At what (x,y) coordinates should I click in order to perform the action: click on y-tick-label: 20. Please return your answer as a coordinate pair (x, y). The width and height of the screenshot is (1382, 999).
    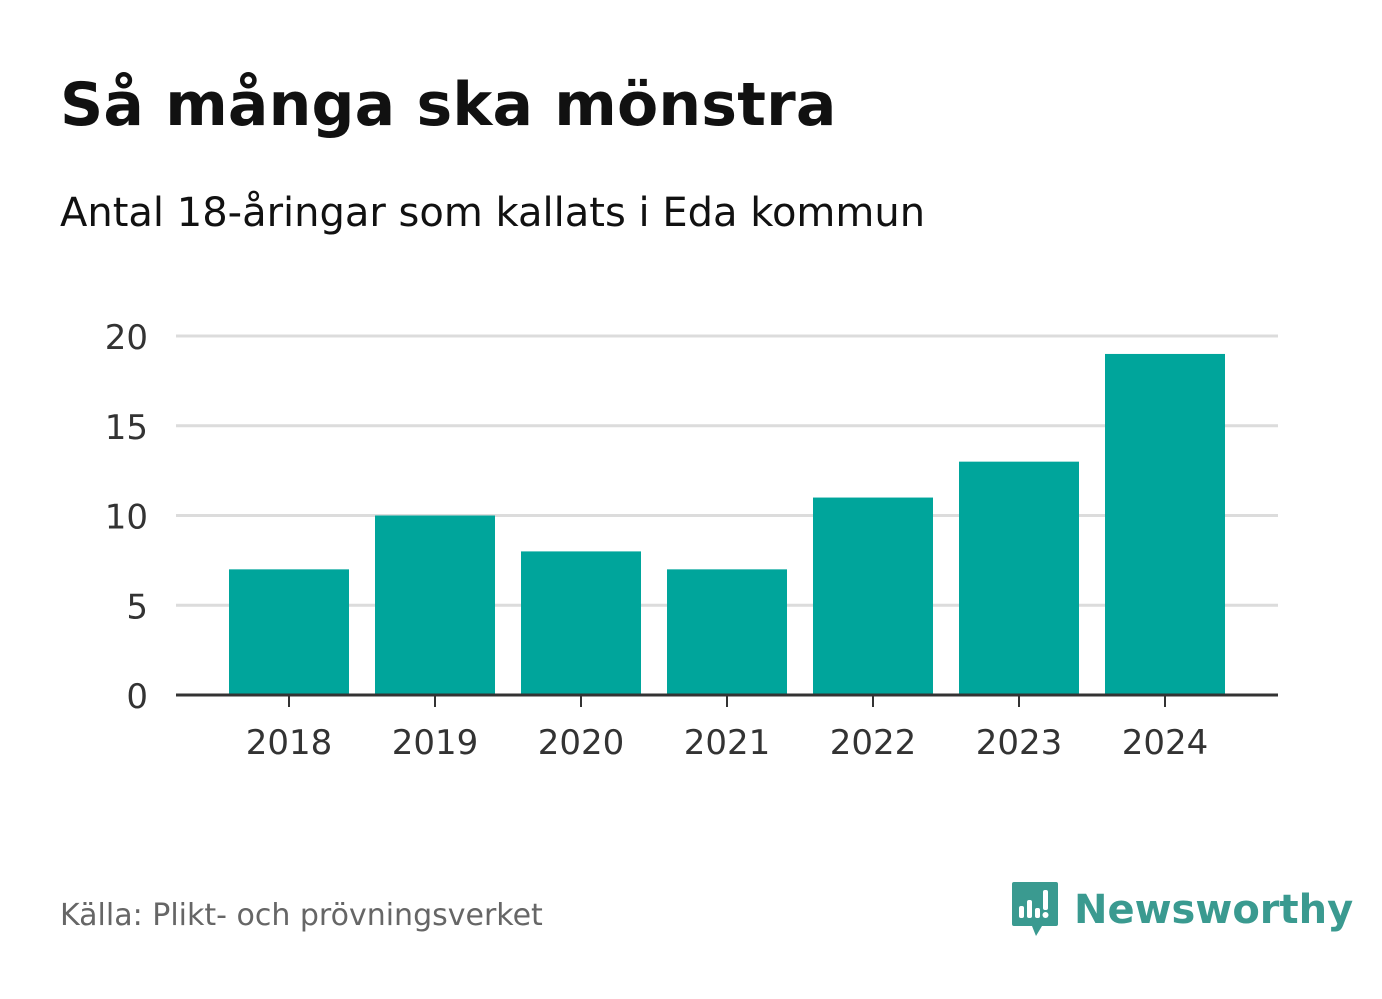
    Looking at the image, I should click on (126, 338).